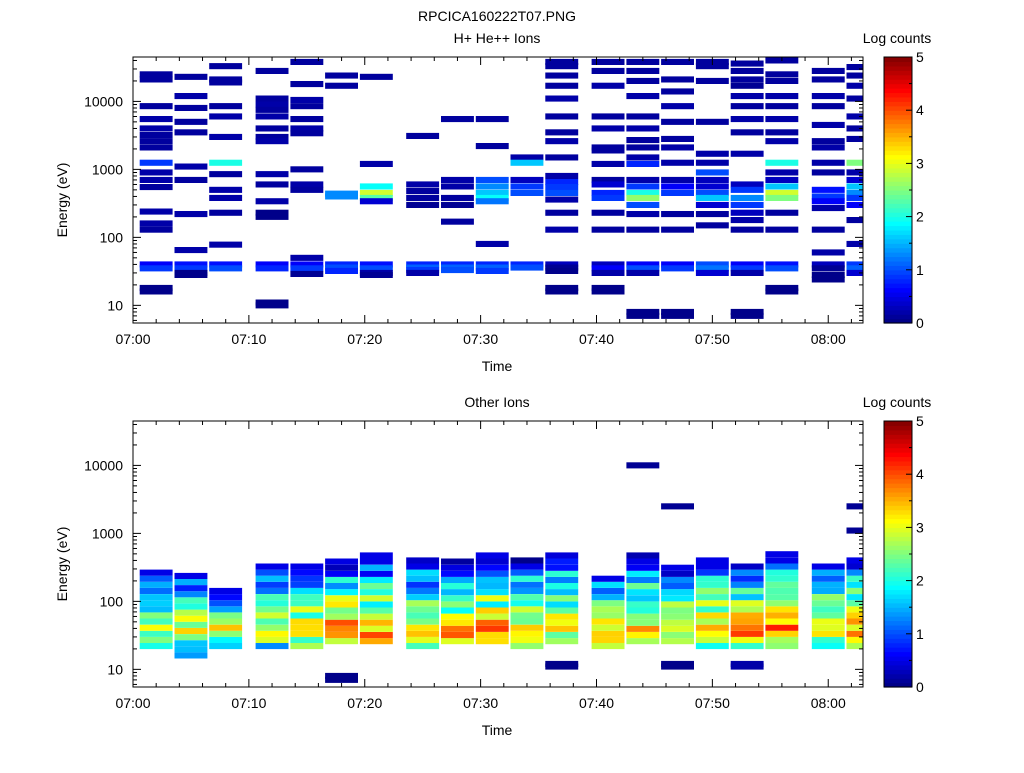 This screenshot has width=1024, height=773. I want to click on y-tick-label: 10, so click(115, 305).